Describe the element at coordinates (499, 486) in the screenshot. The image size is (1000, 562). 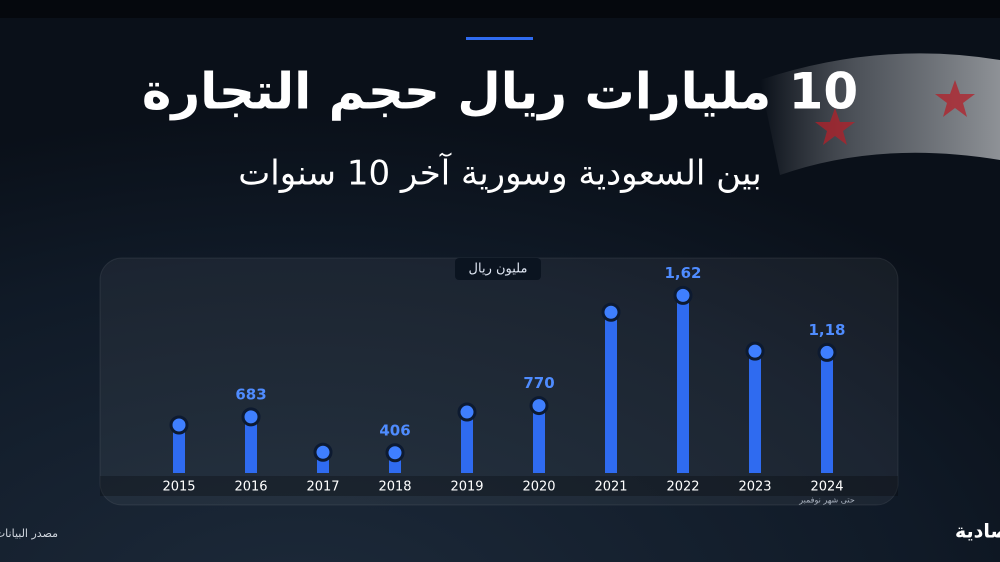
I see `axis-band` at that location.